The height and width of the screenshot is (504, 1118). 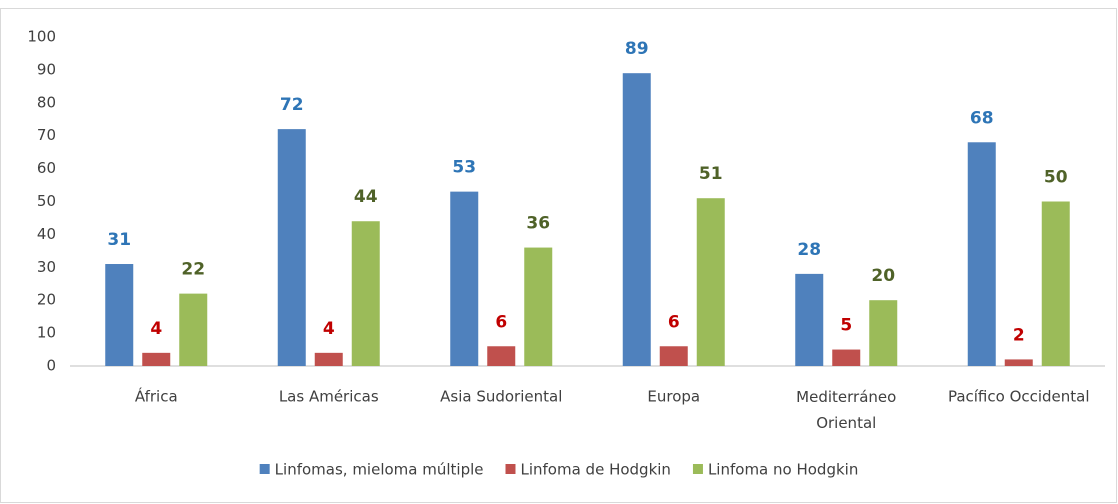 What do you see at coordinates (46, 333) in the screenshot?
I see `y-tick-label: 10` at bounding box center [46, 333].